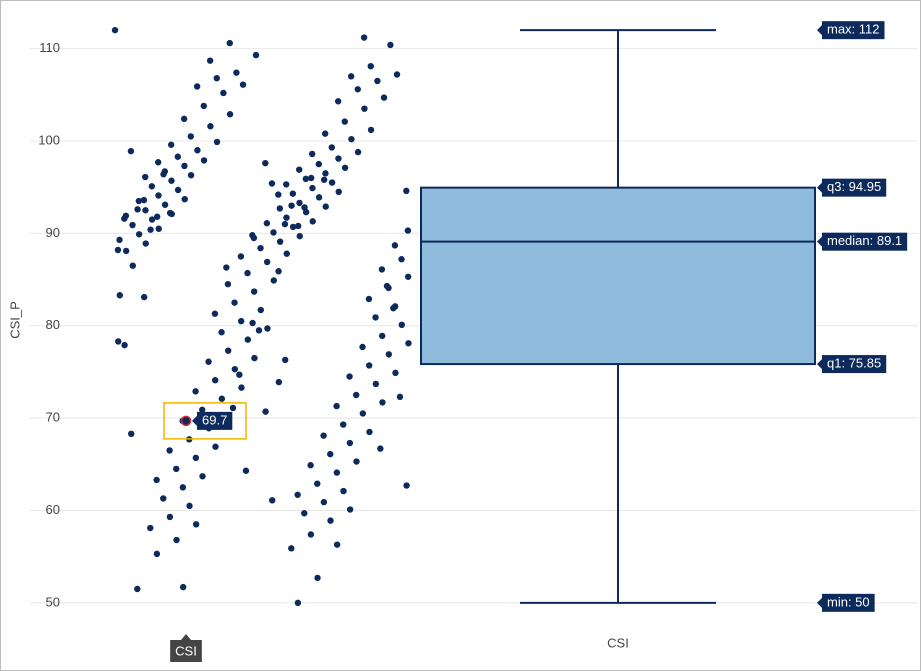 The height and width of the screenshot is (671, 921). What do you see at coordinates (53, 324) in the screenshot?
I see `y-tick-label: 80` at bounding box center [53, 324].